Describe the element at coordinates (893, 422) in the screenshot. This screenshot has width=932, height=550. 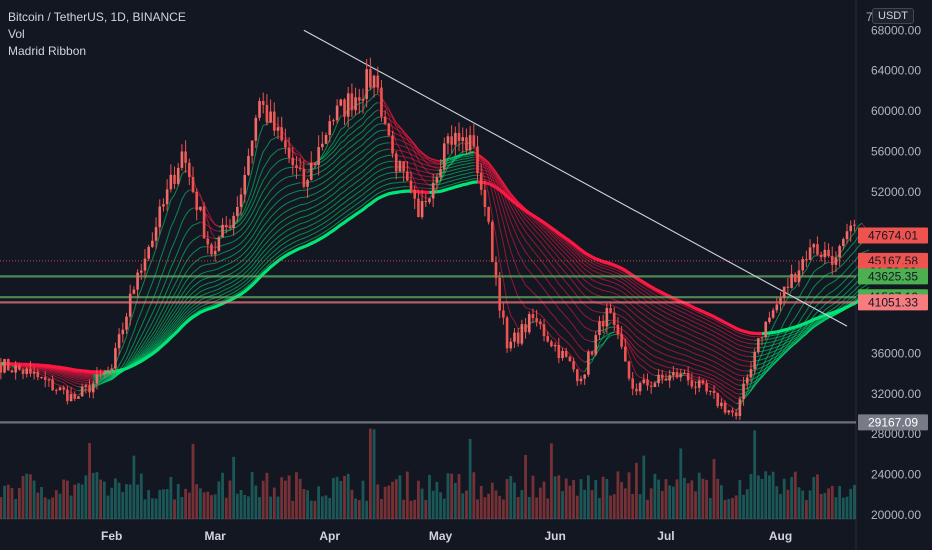
I see `price-tag-label: 29167.09` at that location.